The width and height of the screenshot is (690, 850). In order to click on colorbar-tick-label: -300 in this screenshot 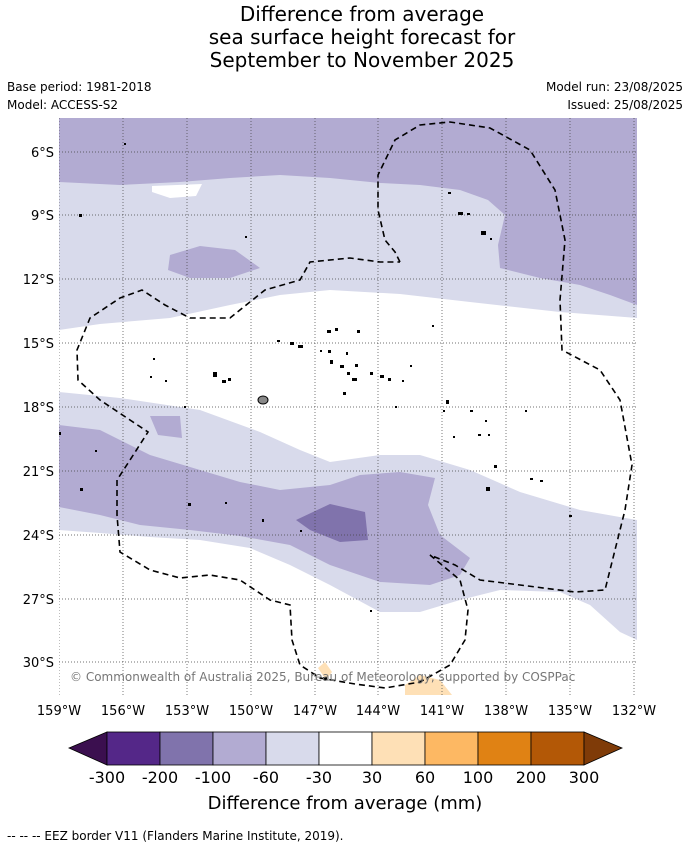, I will do `click(107, 777)`.